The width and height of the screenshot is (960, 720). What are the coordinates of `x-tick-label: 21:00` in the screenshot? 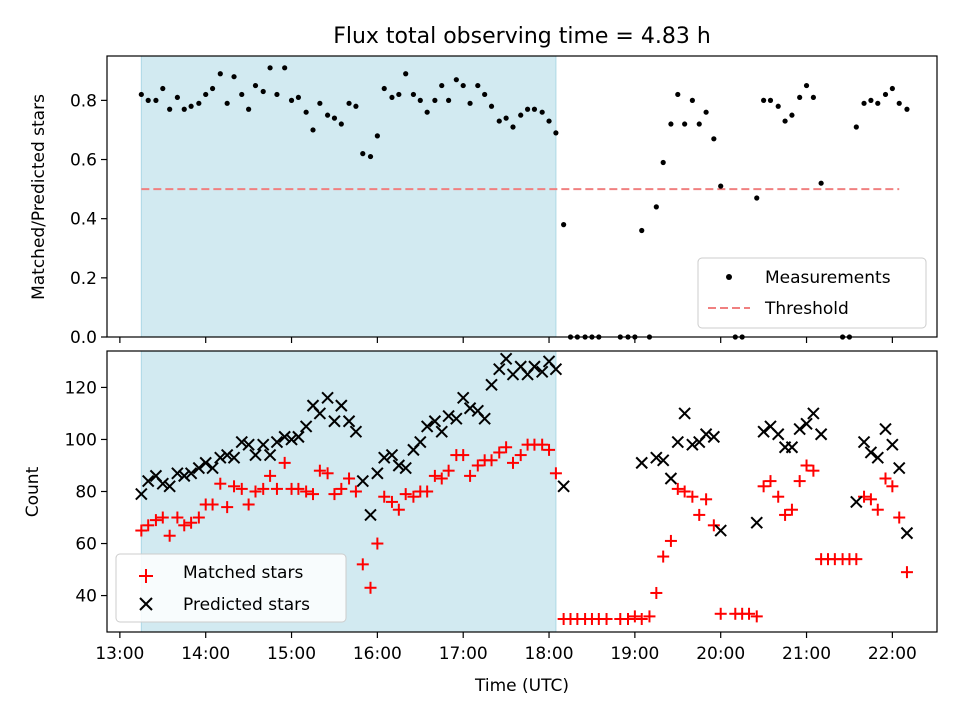 It's located at (806, 654).